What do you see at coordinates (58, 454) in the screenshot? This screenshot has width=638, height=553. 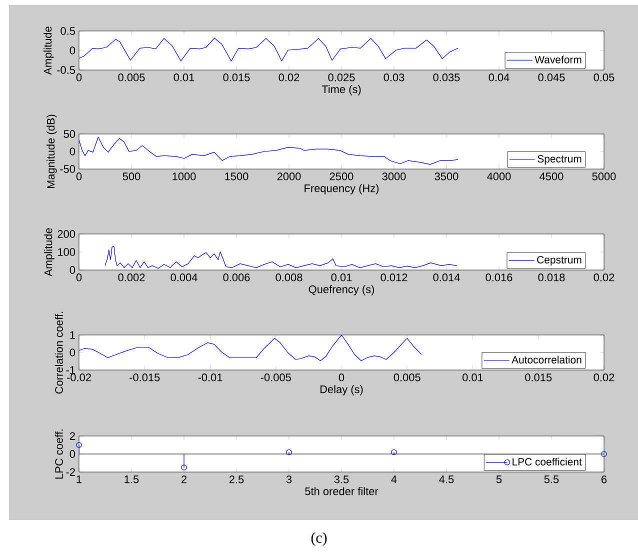 I see `y-axis-title: LPC coeff.` at bounding box center [58, 454].